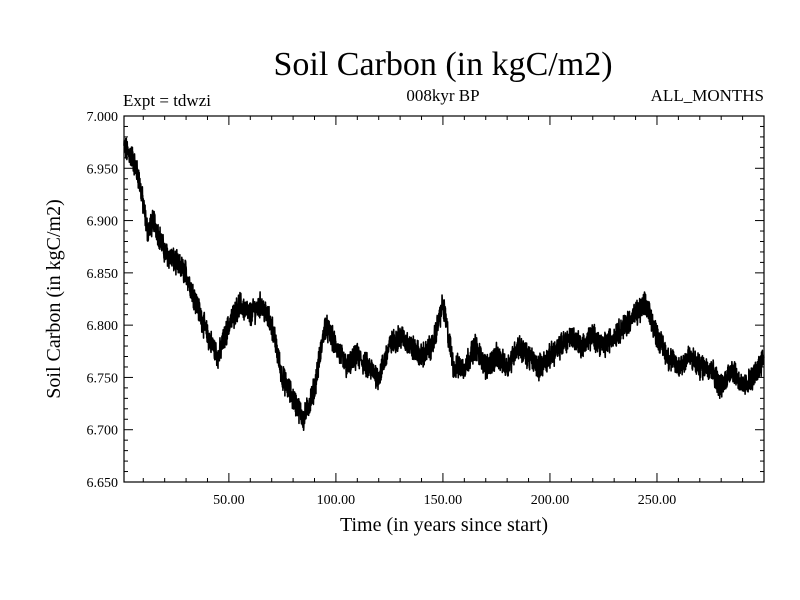 The height and width of the screenshot is (600, 800). I want to click on y-tick-label: 6.900, so click(103, 222).